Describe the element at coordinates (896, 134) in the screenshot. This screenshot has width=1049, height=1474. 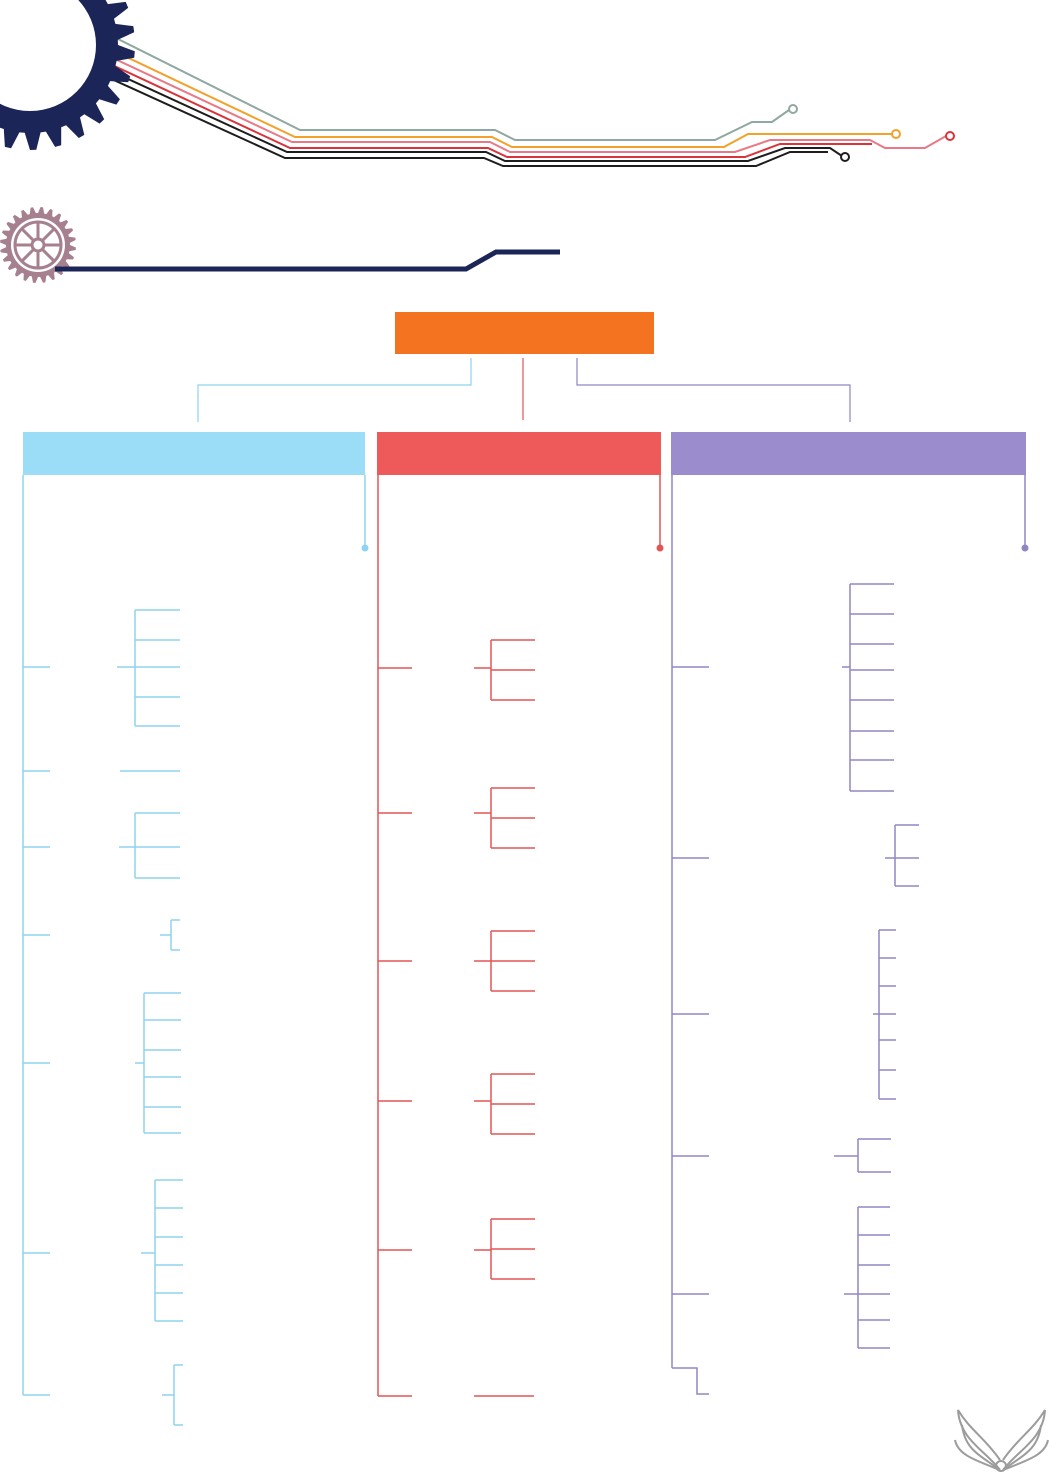
I see `wire-orange-terminal` at that location.